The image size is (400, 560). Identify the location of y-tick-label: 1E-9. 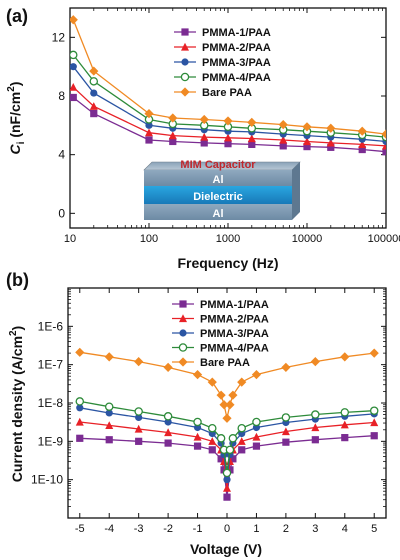
(51, 441).